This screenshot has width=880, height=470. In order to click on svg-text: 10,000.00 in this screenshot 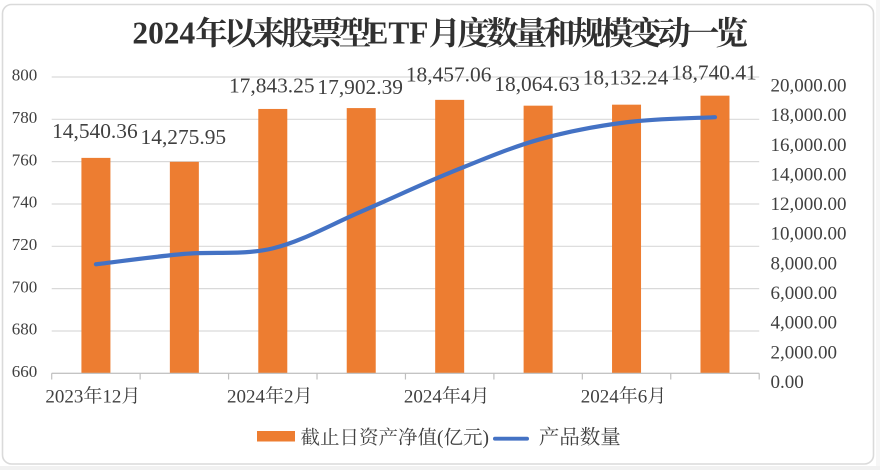, I will do `click(809, 234)`.